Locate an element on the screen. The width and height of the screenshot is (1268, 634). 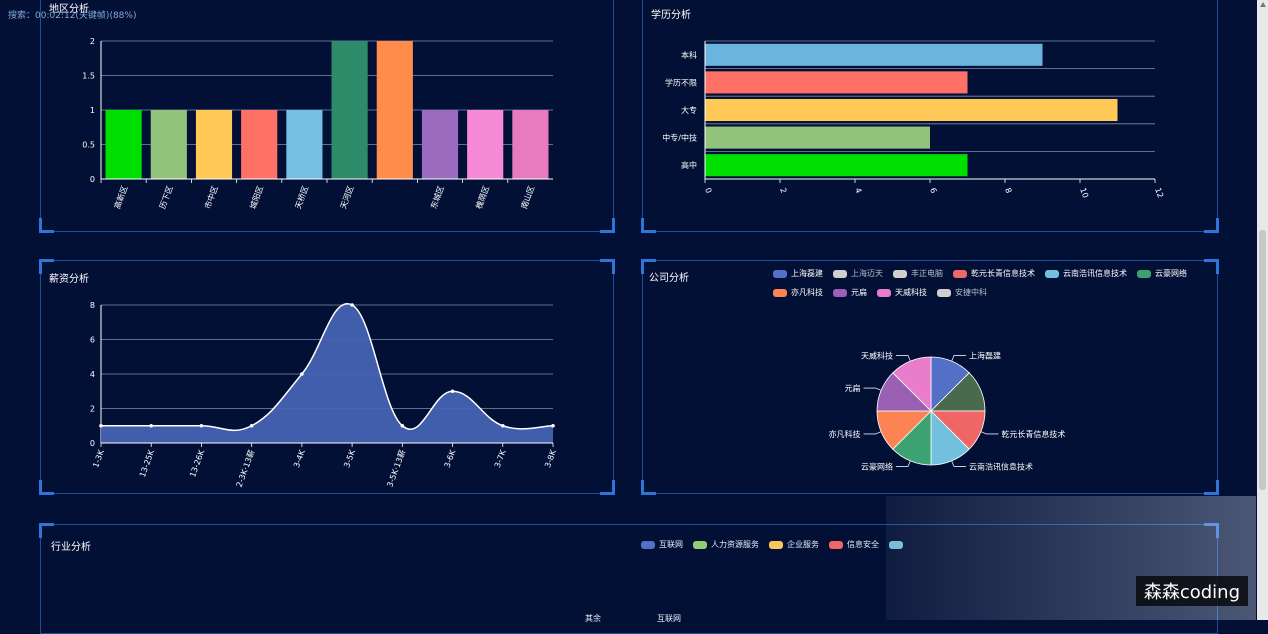
legend-item: 上海磊建 is located at coordinates (798, 273).